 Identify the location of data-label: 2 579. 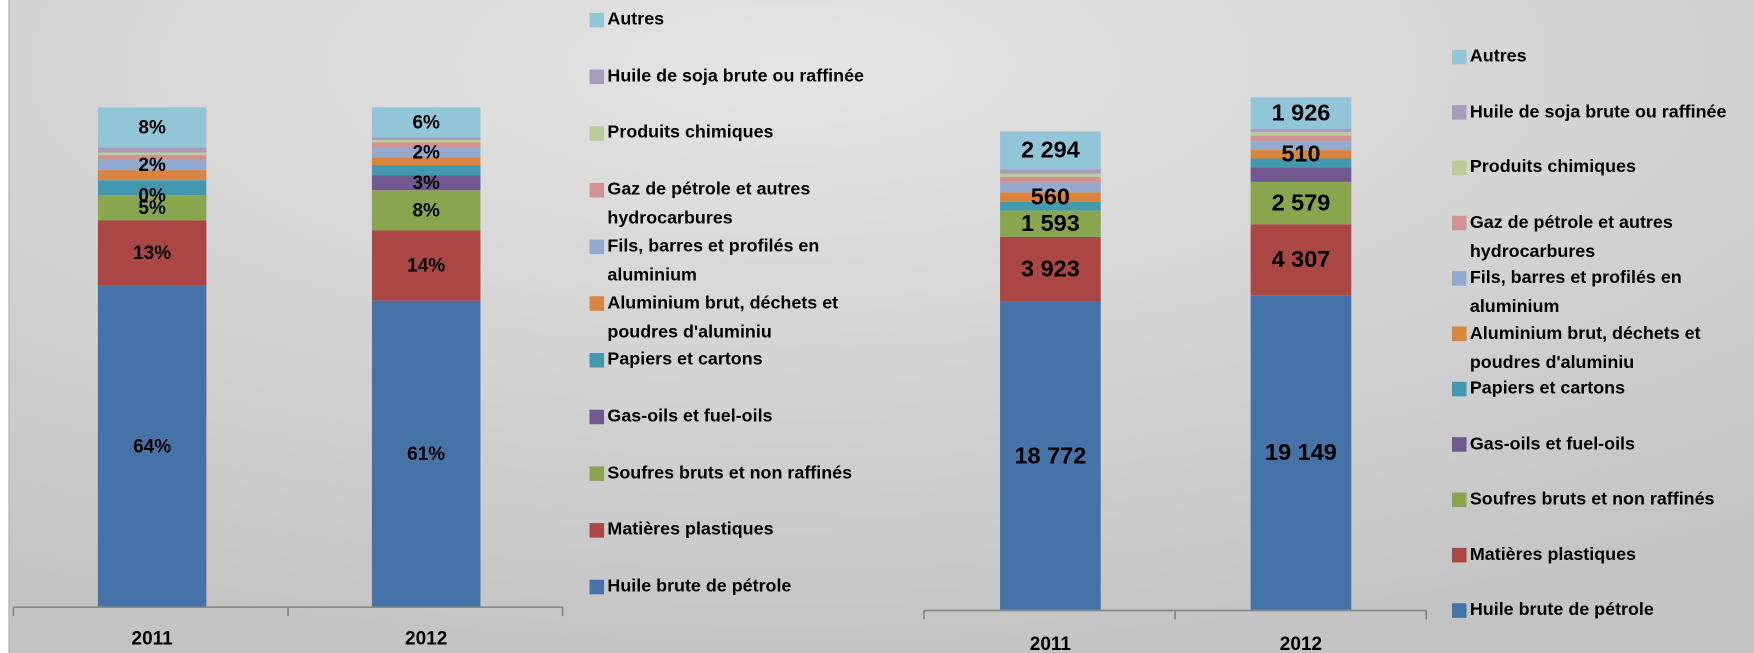
(1301, 202).